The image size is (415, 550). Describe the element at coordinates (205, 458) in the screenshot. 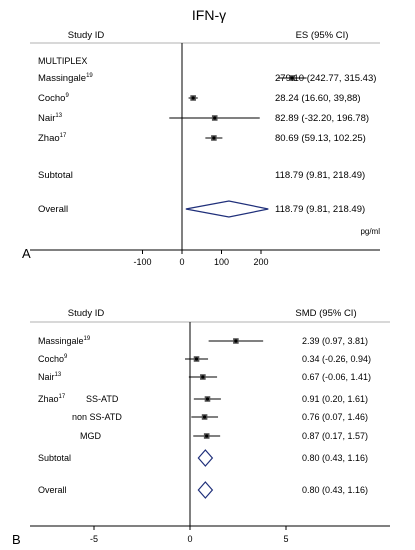

I see `subtotal-diamond-b` at that location.